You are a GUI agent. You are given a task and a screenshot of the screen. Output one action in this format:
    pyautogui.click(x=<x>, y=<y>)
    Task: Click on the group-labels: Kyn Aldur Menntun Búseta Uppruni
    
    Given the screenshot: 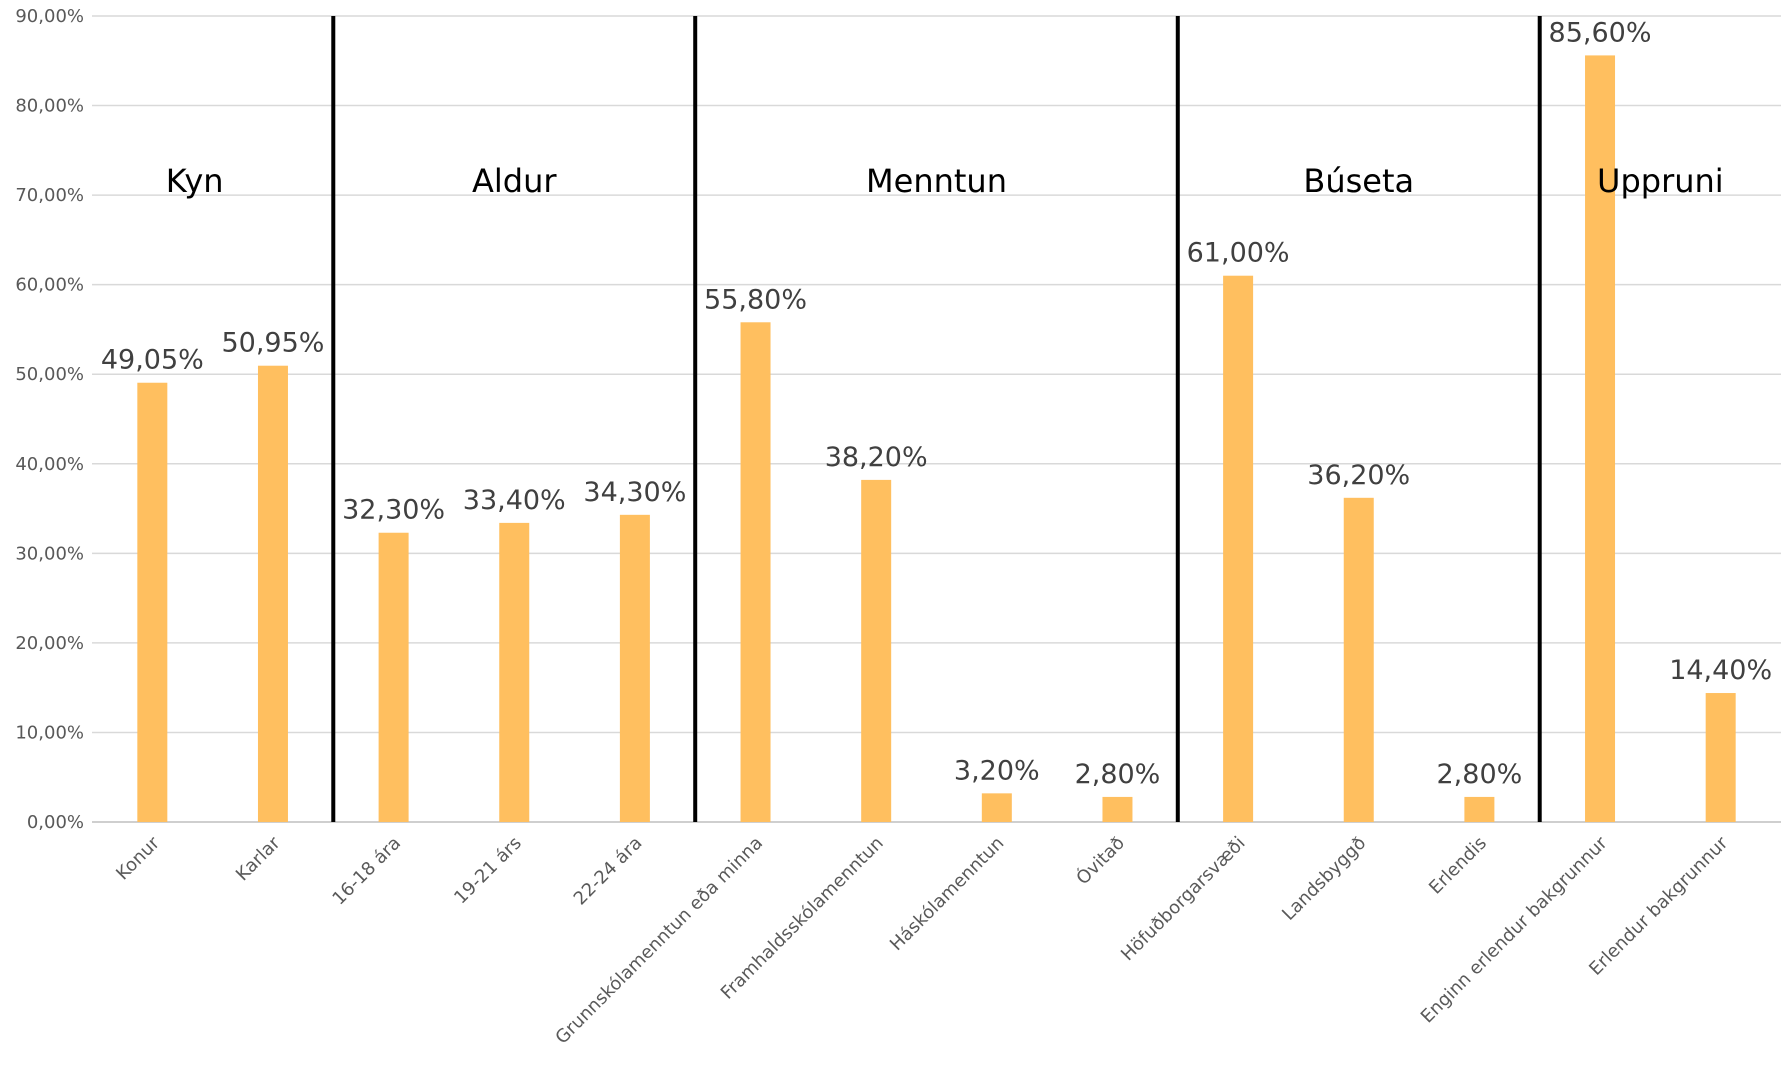 What is the action you would take?
    pyautogui.click(x=945, y=181)
    